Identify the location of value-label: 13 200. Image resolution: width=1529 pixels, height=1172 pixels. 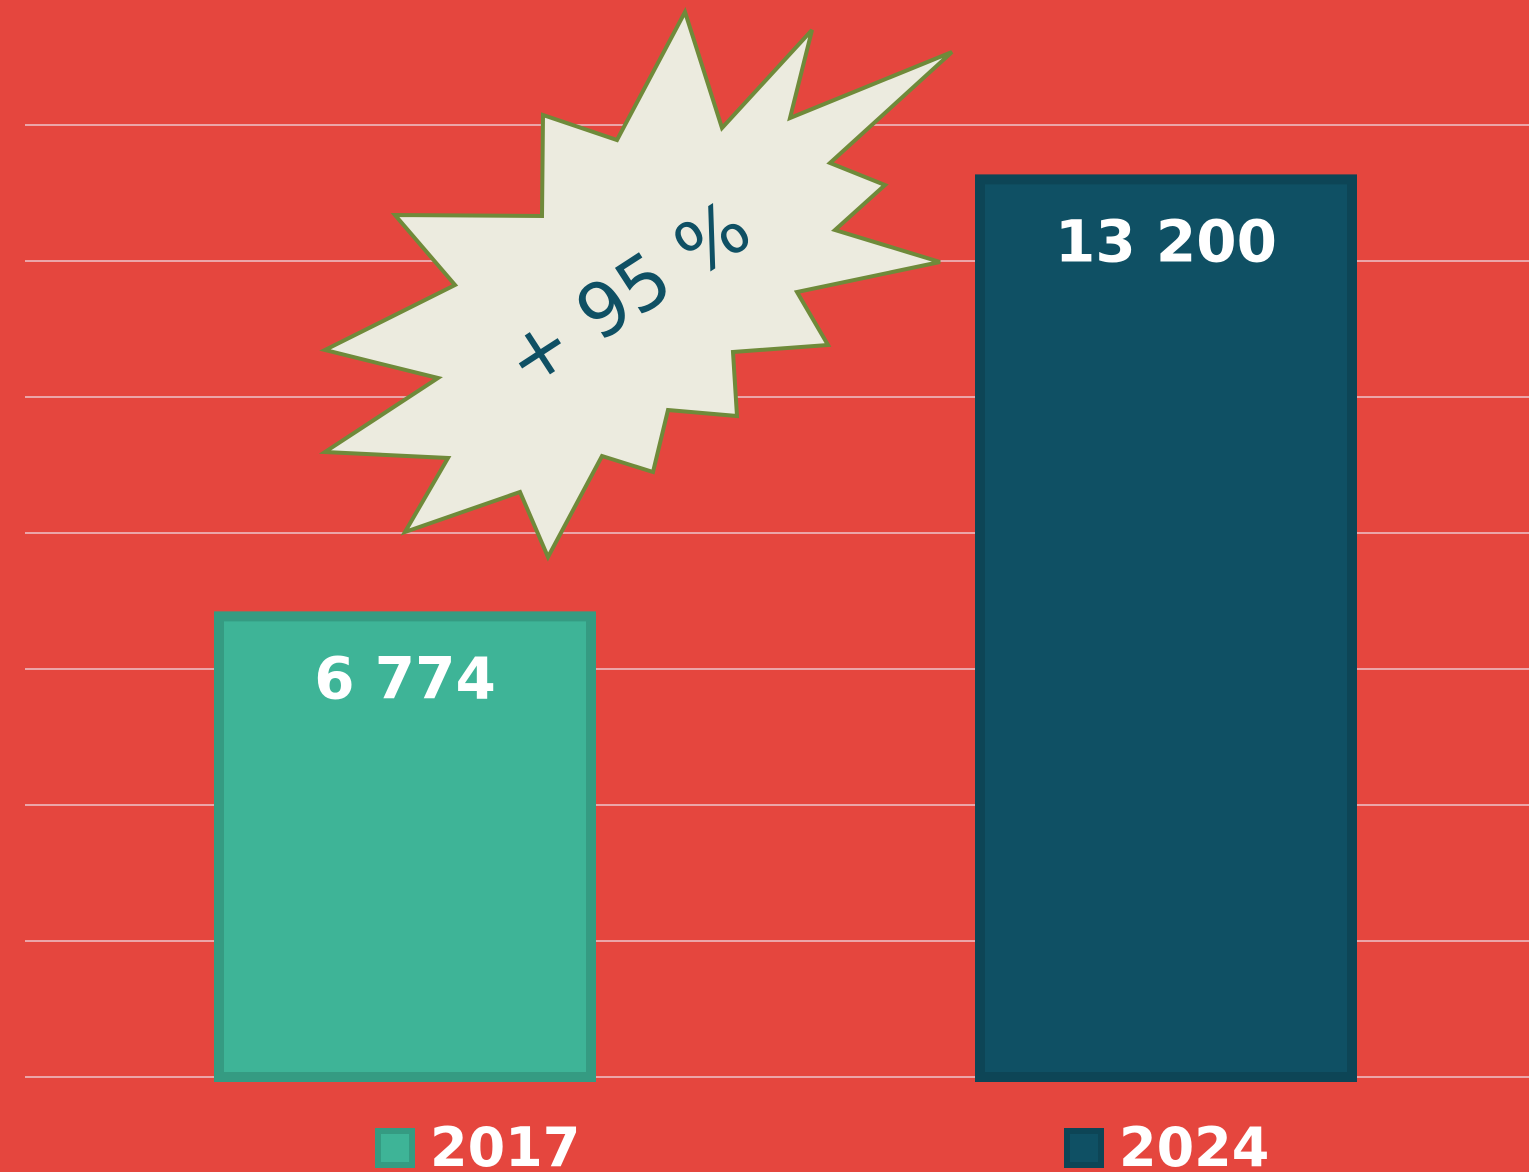
(1166, 241).